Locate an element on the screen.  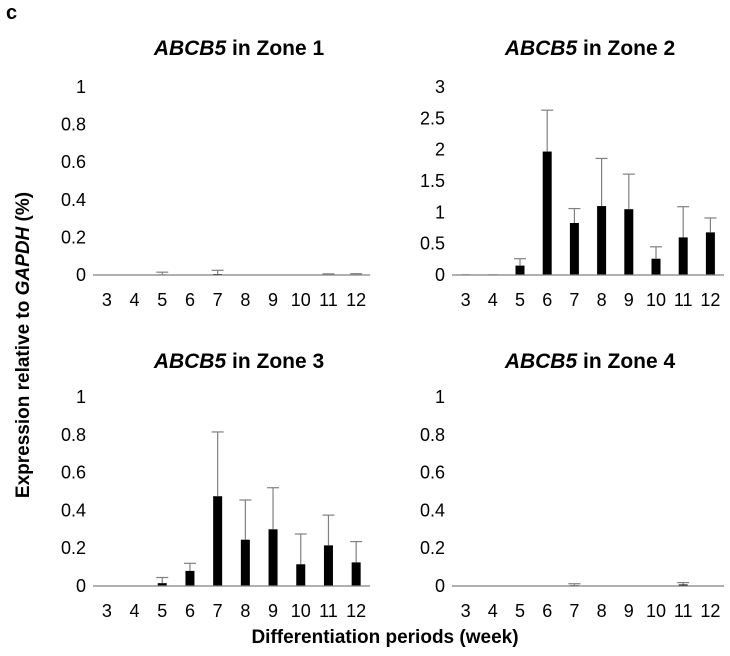
chart-3-y-tick-label: 0.2 is located at coordinates (73, 548).